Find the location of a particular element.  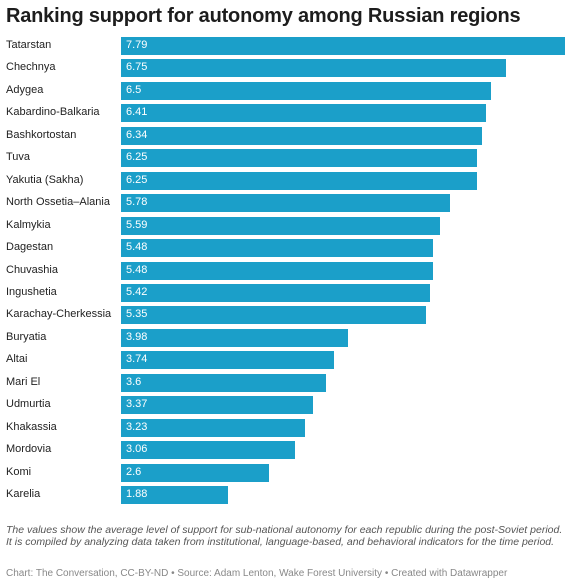

bar-row: Bashkortostan 6.34 is located at coordinates (285, 137).